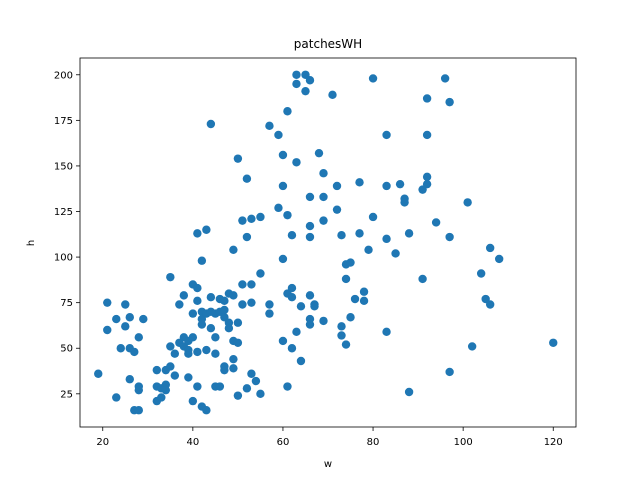 The image size is (640, 480). I want to click on x-tick-label: 20, so click(102, 442).